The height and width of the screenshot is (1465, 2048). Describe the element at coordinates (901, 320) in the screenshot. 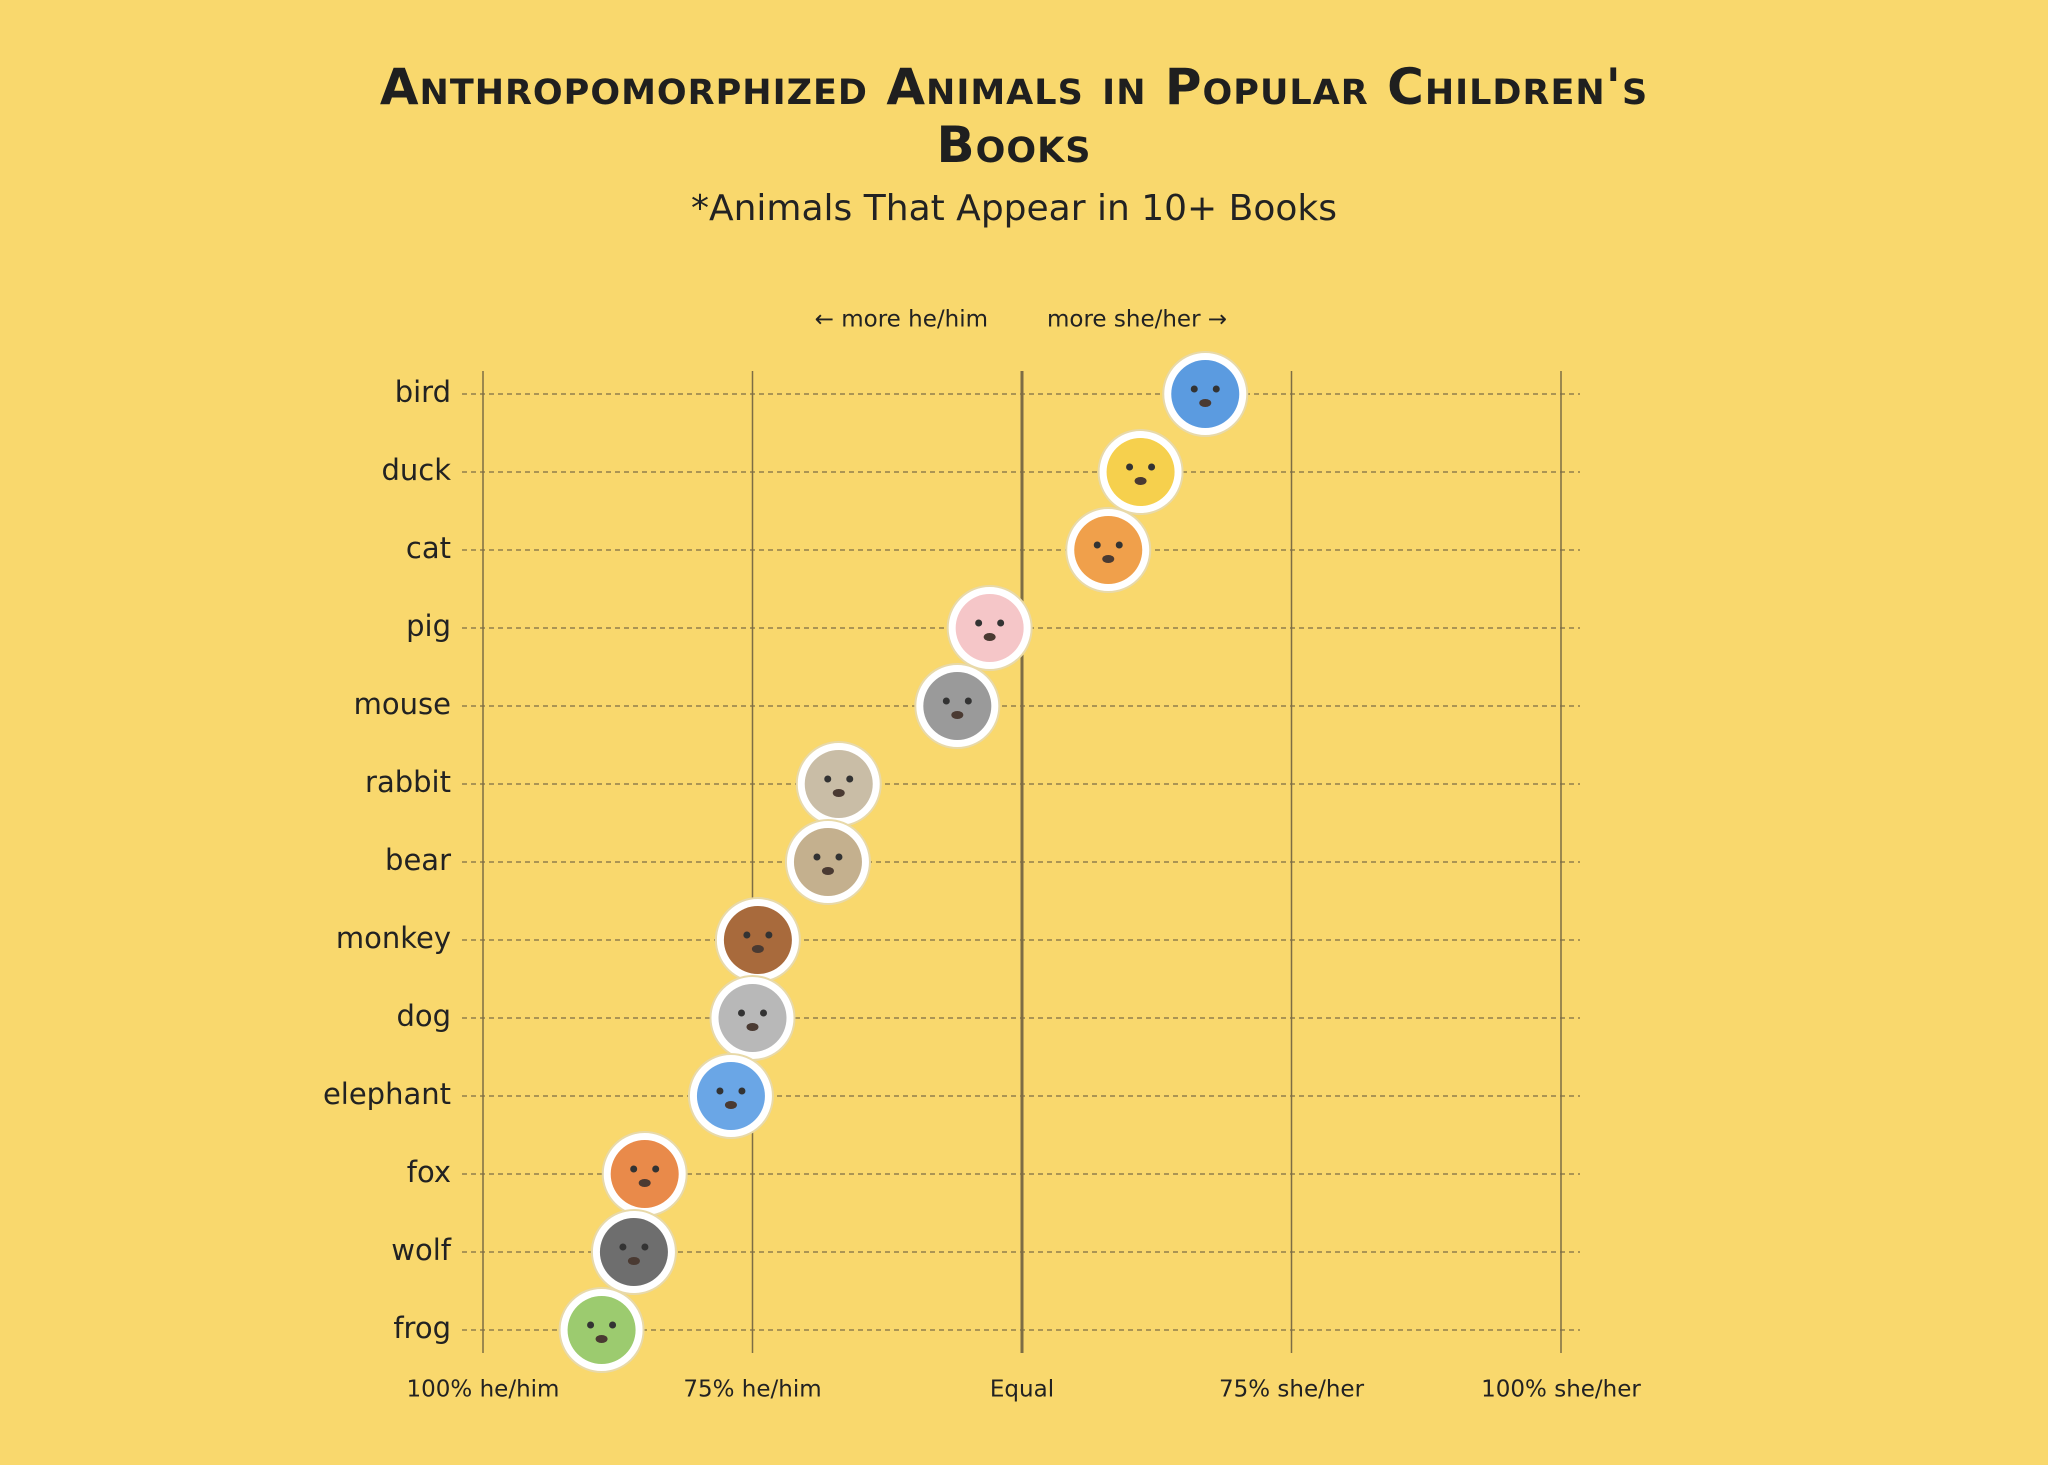

I see `annotation: ← more he/him` at that location.